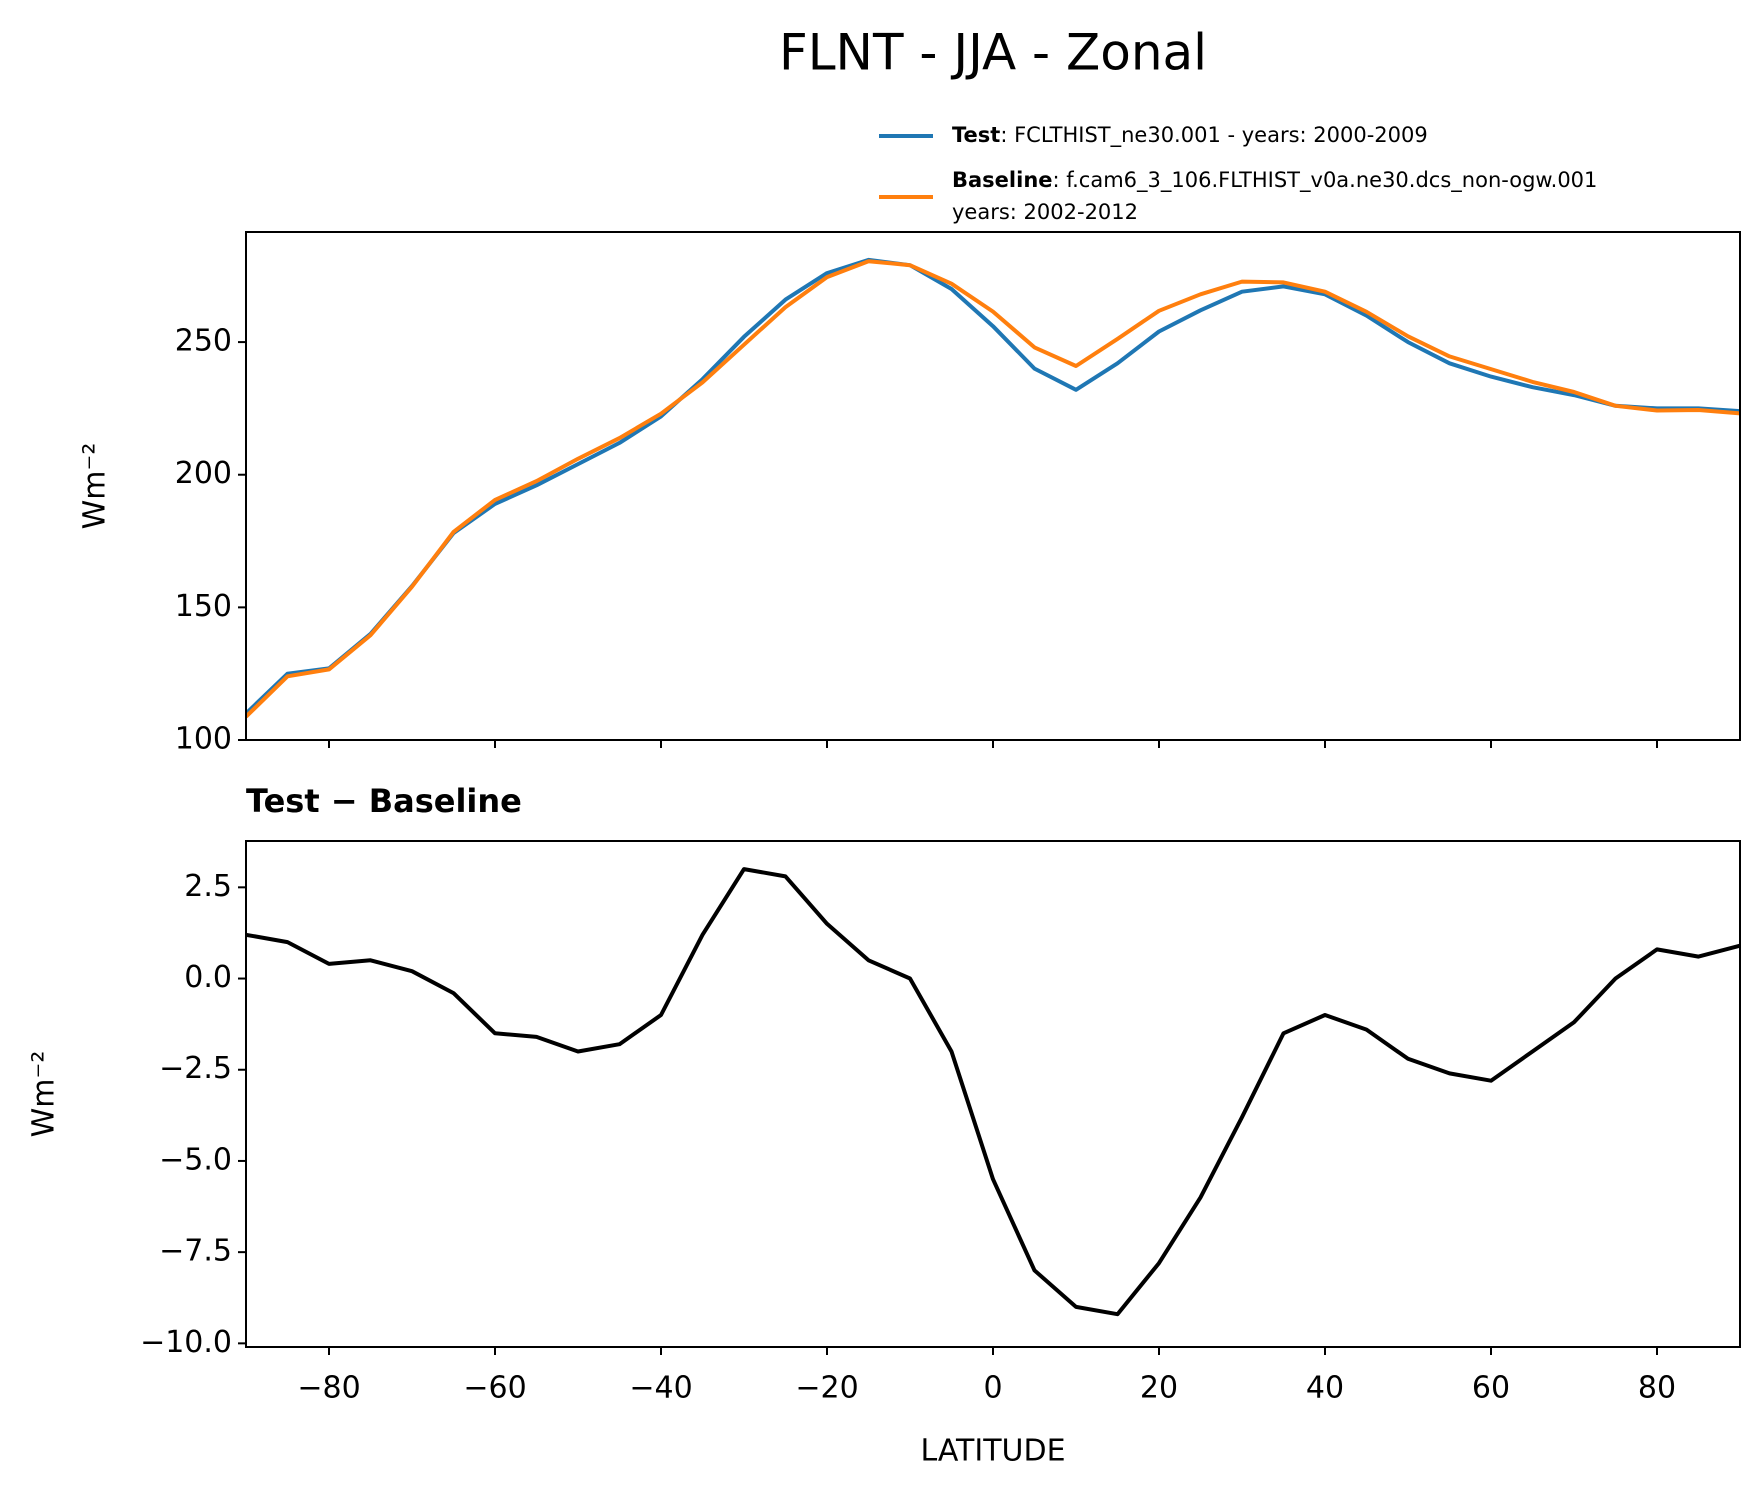 Image resolution: width=1762 pixels, height=1496 pixels. Describe the element at coordinates (186, 1342) in the screenshot. I see `y-tick-label: −10.0` at that location.